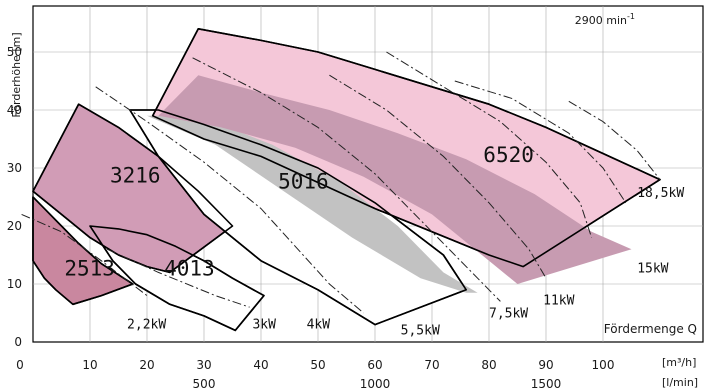  What do you see at coordinates (680, 382) in the screenshot?
I see `unit-lmin: [l/min]` at bounding box center [680, 382].